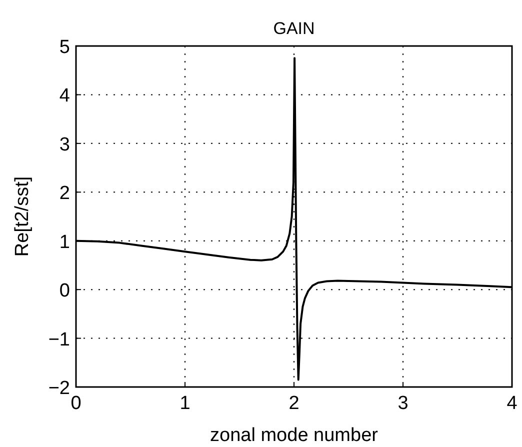 The image size is (522, 447). Describe the element at coordinates (59, 339) in the screenshot. I see `y-tick-label: −1` at that location.